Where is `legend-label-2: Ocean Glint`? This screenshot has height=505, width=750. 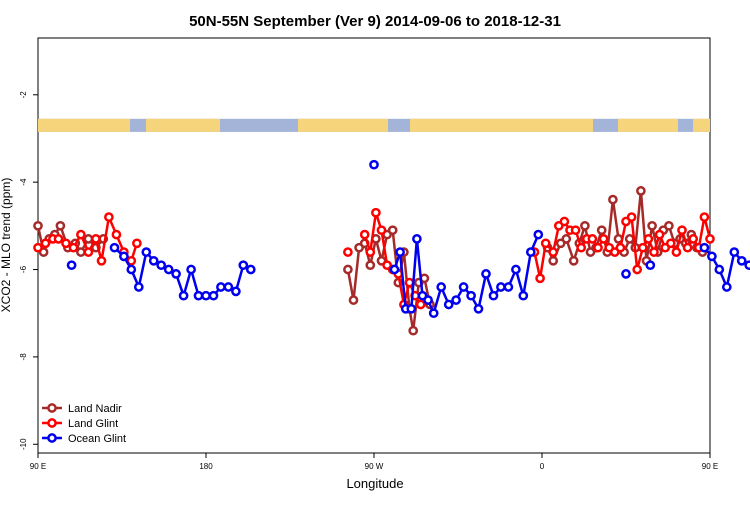
legend-label-2: Ocean Glint is located at coordinates (97, 439).